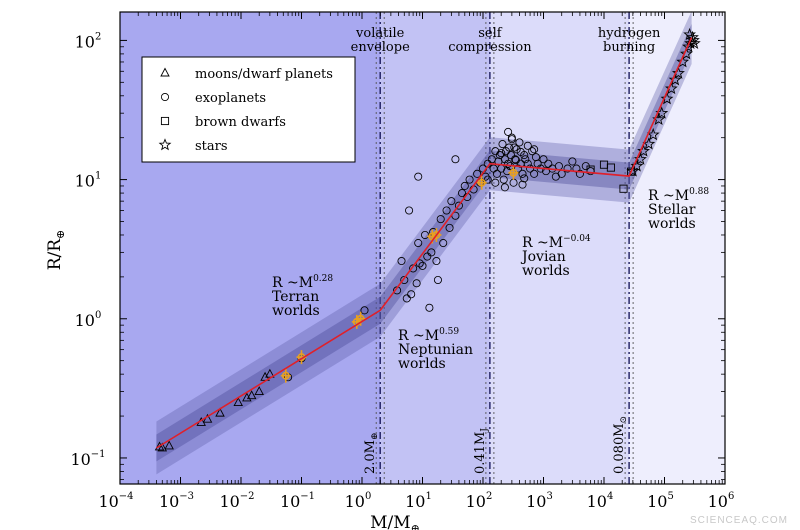 The image size is (800, 530). Describe the element at coordinates (490, 33) in the screenshot. I see `transition-top-label-1-line1: self` at that location.